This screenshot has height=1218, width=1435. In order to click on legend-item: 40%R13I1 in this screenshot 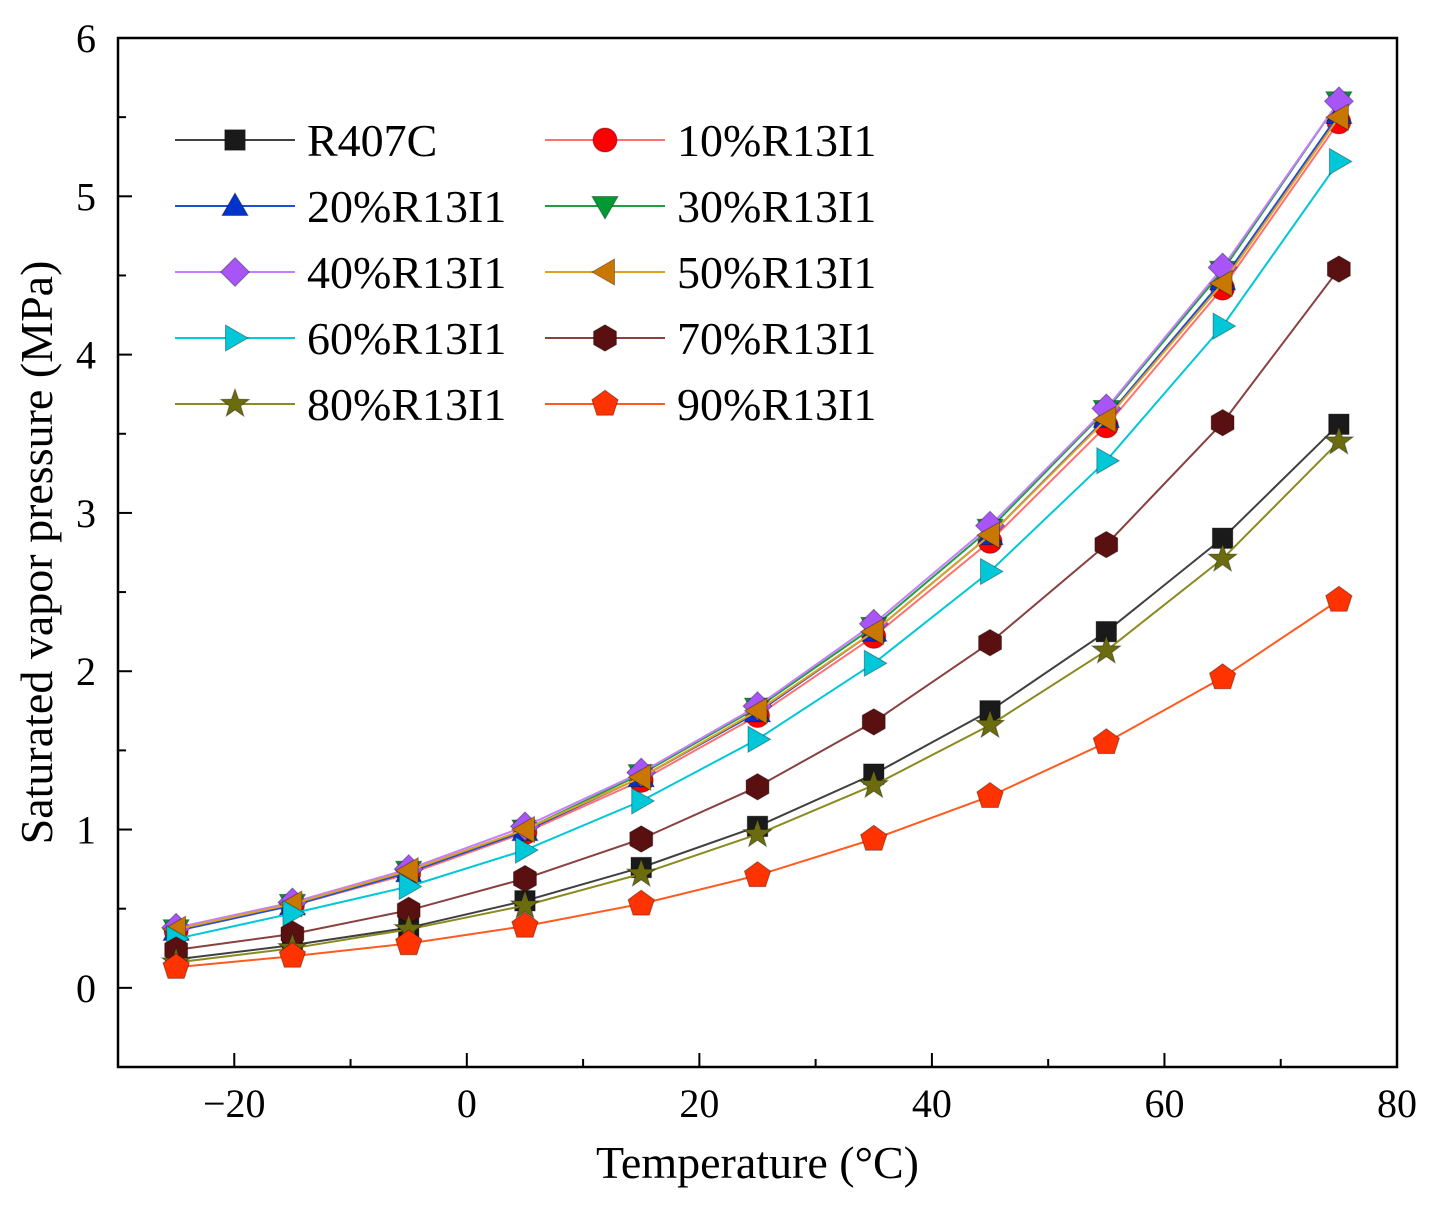, I will do `click(340, 272)`.